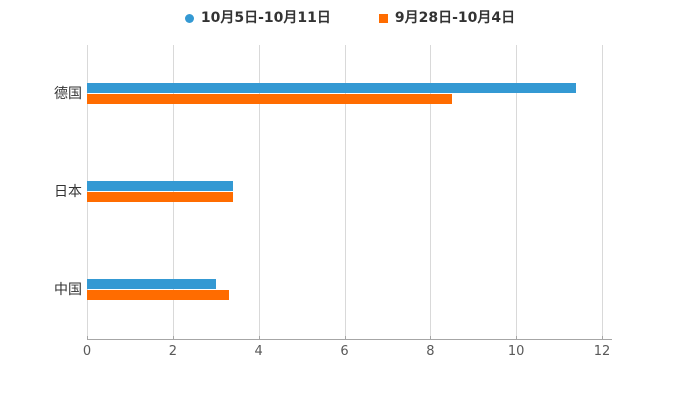  I want to click on bar-group-中国, so click(344, 289).